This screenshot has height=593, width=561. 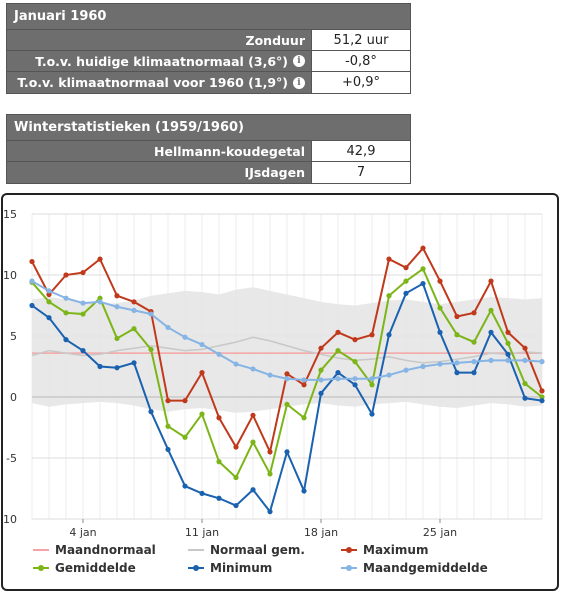 What do you see at coordinates (161, 61) in the screenshot?
I see `row-label-huidige-normaal: T.o.v. huidige klimaatnormaal (3,6°)` at bounding box center [161, 61].